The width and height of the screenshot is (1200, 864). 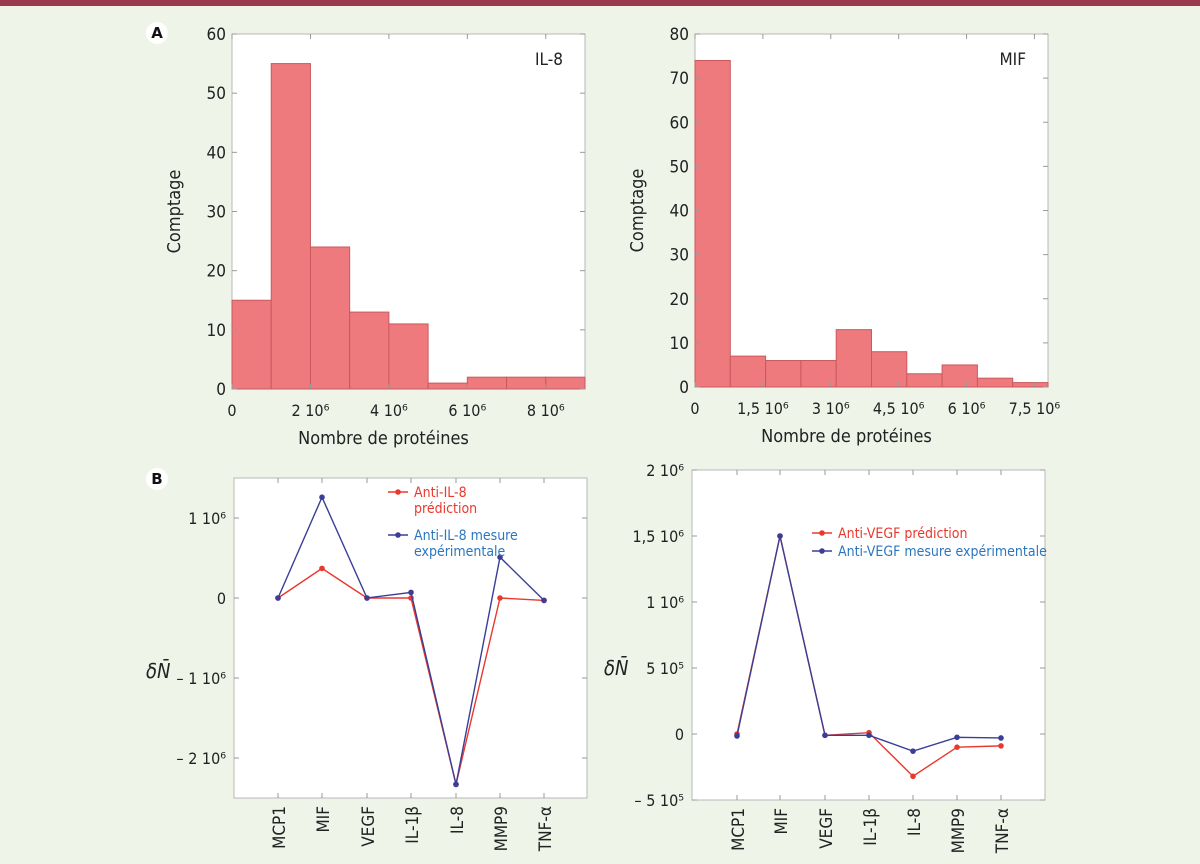 I want to click on y-tick-label: – 5 10⁵, so click(x=659, y=800).